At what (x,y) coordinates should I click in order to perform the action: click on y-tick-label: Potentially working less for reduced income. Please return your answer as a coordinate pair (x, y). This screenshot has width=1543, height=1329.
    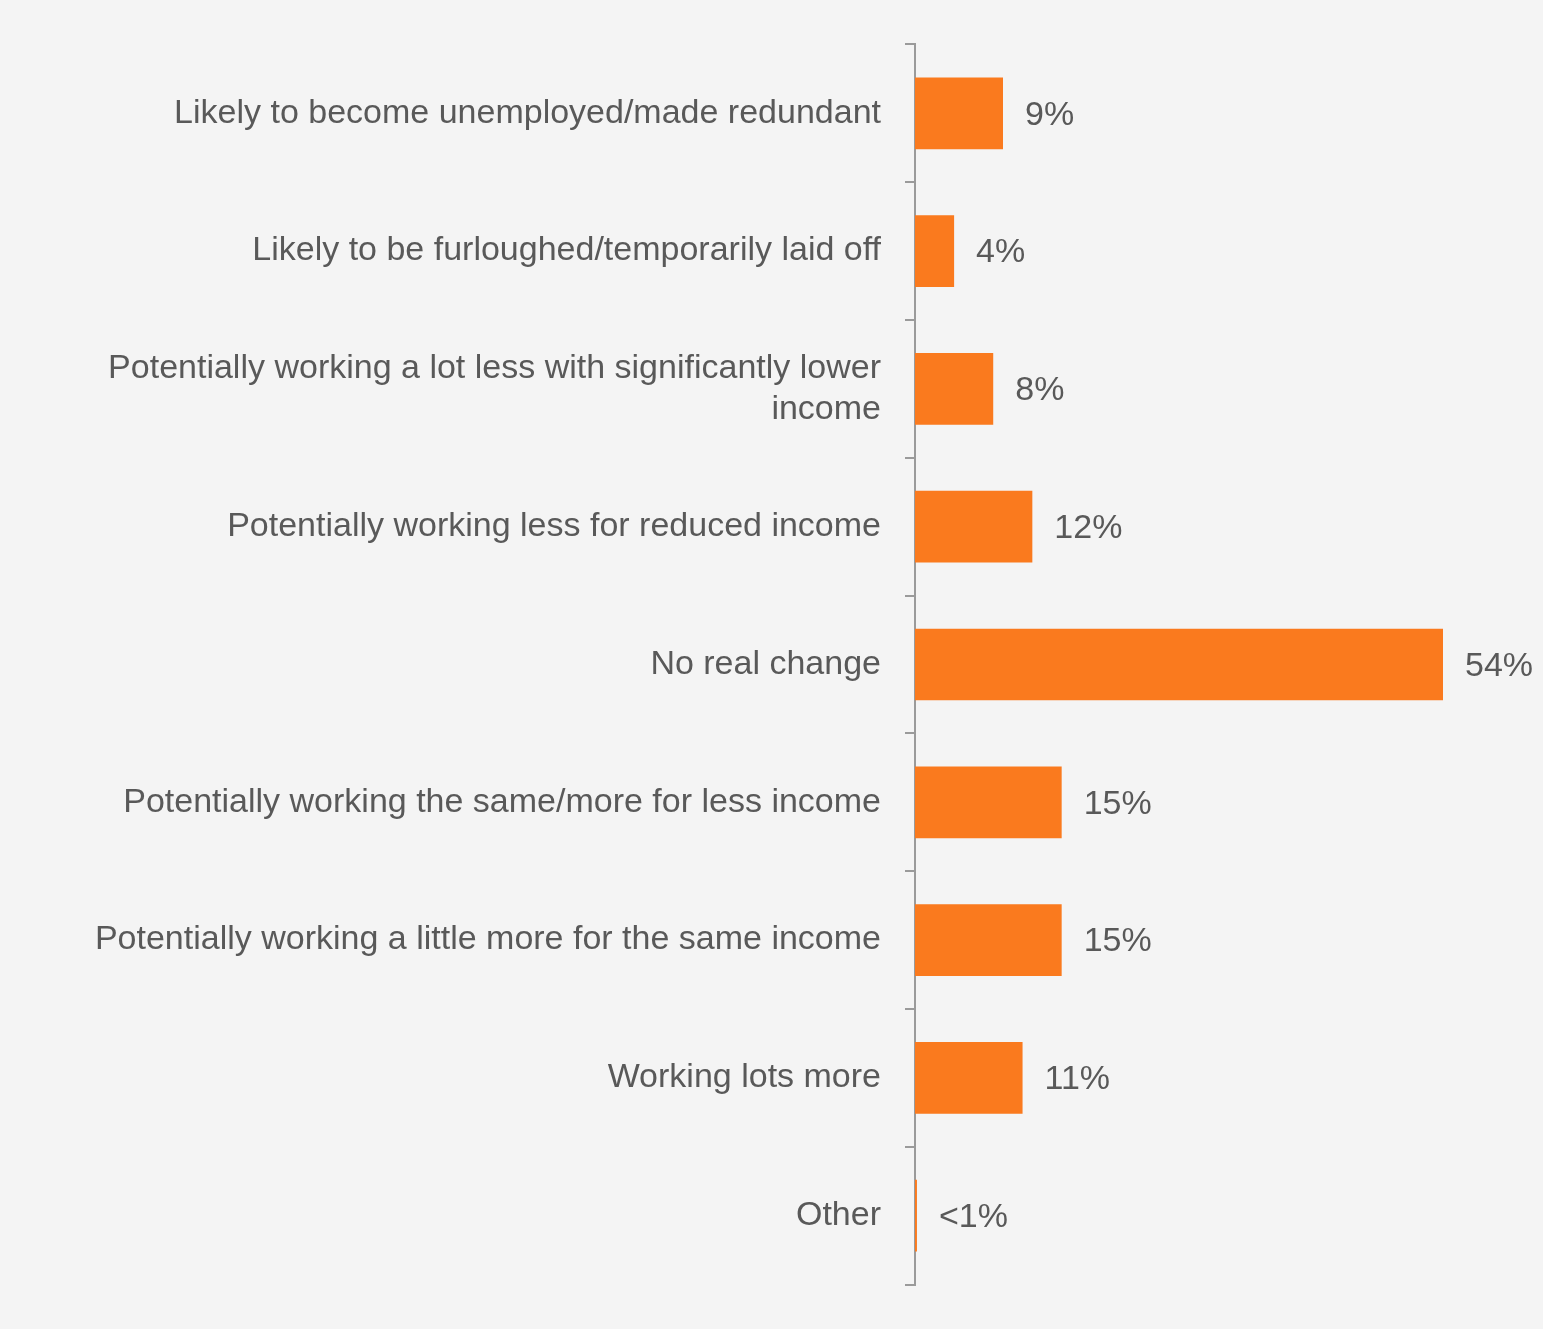
    Looking at the image, I should click on (554, 524).